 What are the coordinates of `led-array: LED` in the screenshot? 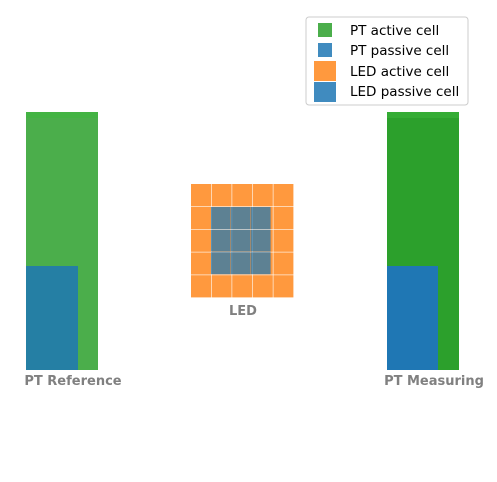 It's located at (242, 251).